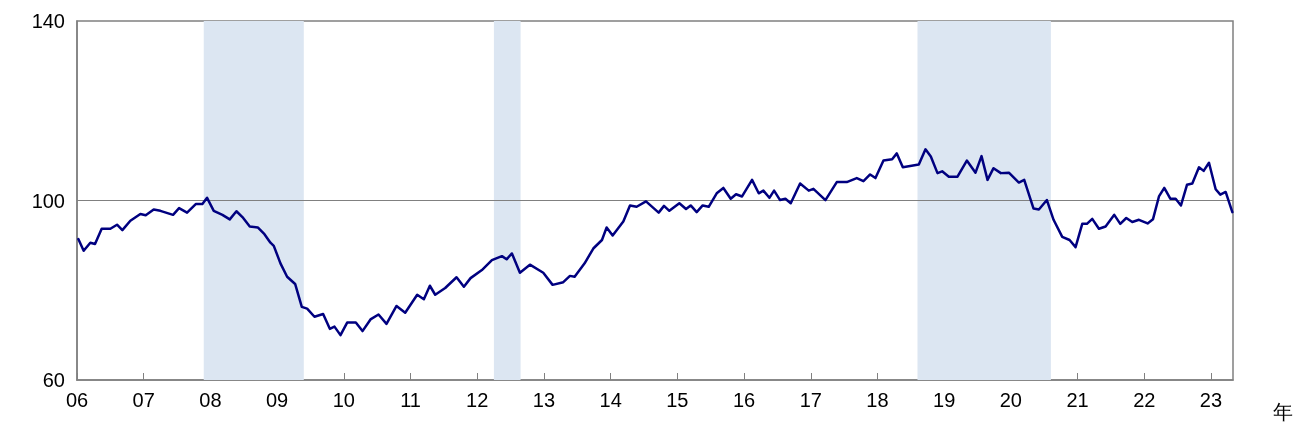  Describe the element at coordinates (744, 400) in the screenshot. I see `x-tick-label: 16` at that location.